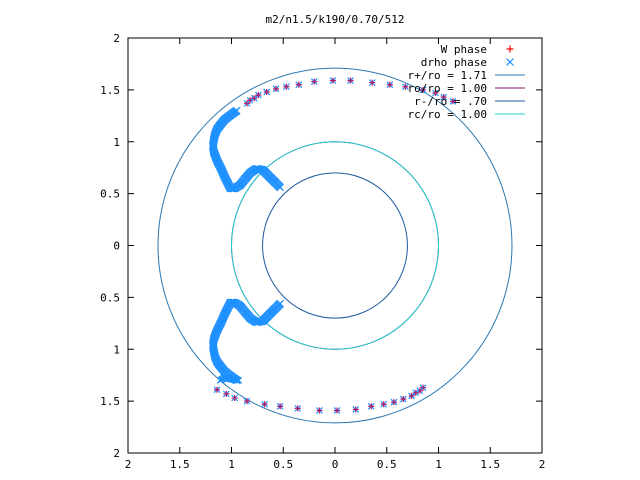 The height and width of the screenshot is (480, 640). I want to click on legend-label: r-/ro = .70, so click(450, 101).